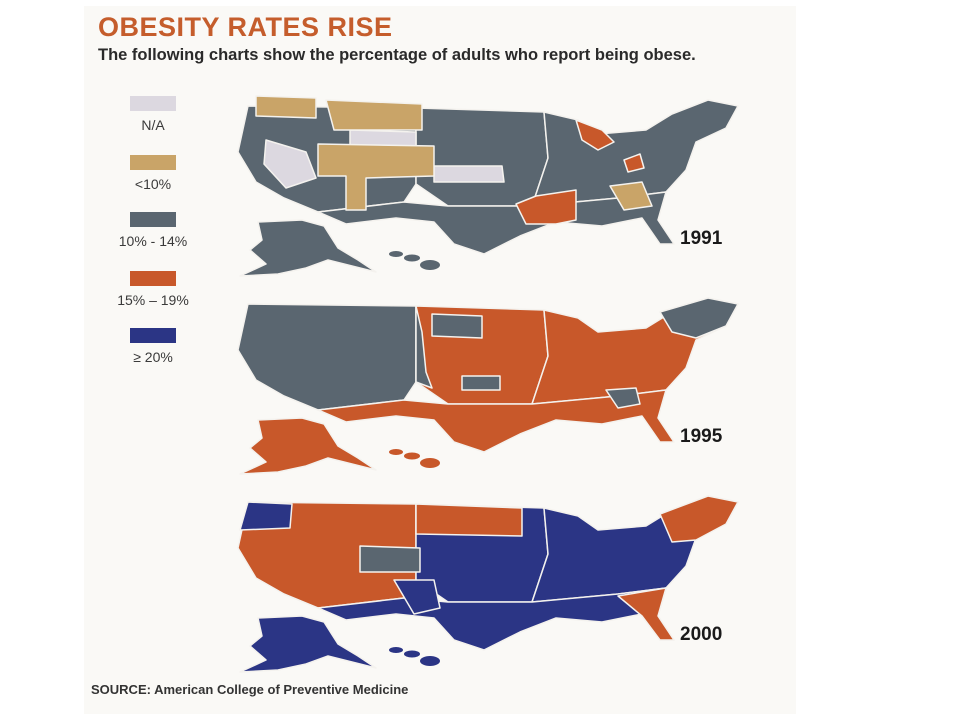 Image resolution: width=960 pixels, height=720 pixels. I want to click on legend-label-ge20: ≥ 20%, so click(153, 357).